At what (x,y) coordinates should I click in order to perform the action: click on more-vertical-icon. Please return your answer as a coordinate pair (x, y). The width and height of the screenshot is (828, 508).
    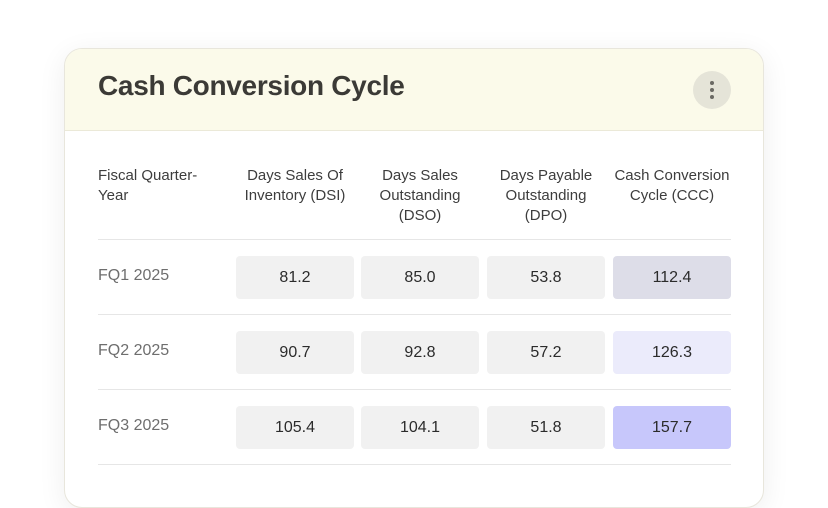
    Looking at the image, I should click on (712, 83).